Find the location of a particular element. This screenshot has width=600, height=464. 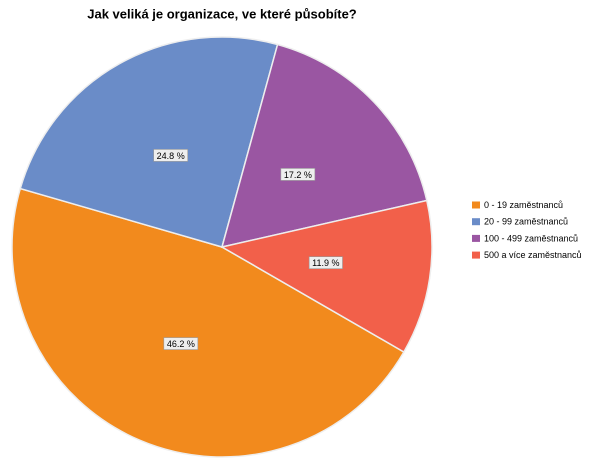

legend-label: 0 - 19 zaměstnanců is located at coordinates (523, 205).